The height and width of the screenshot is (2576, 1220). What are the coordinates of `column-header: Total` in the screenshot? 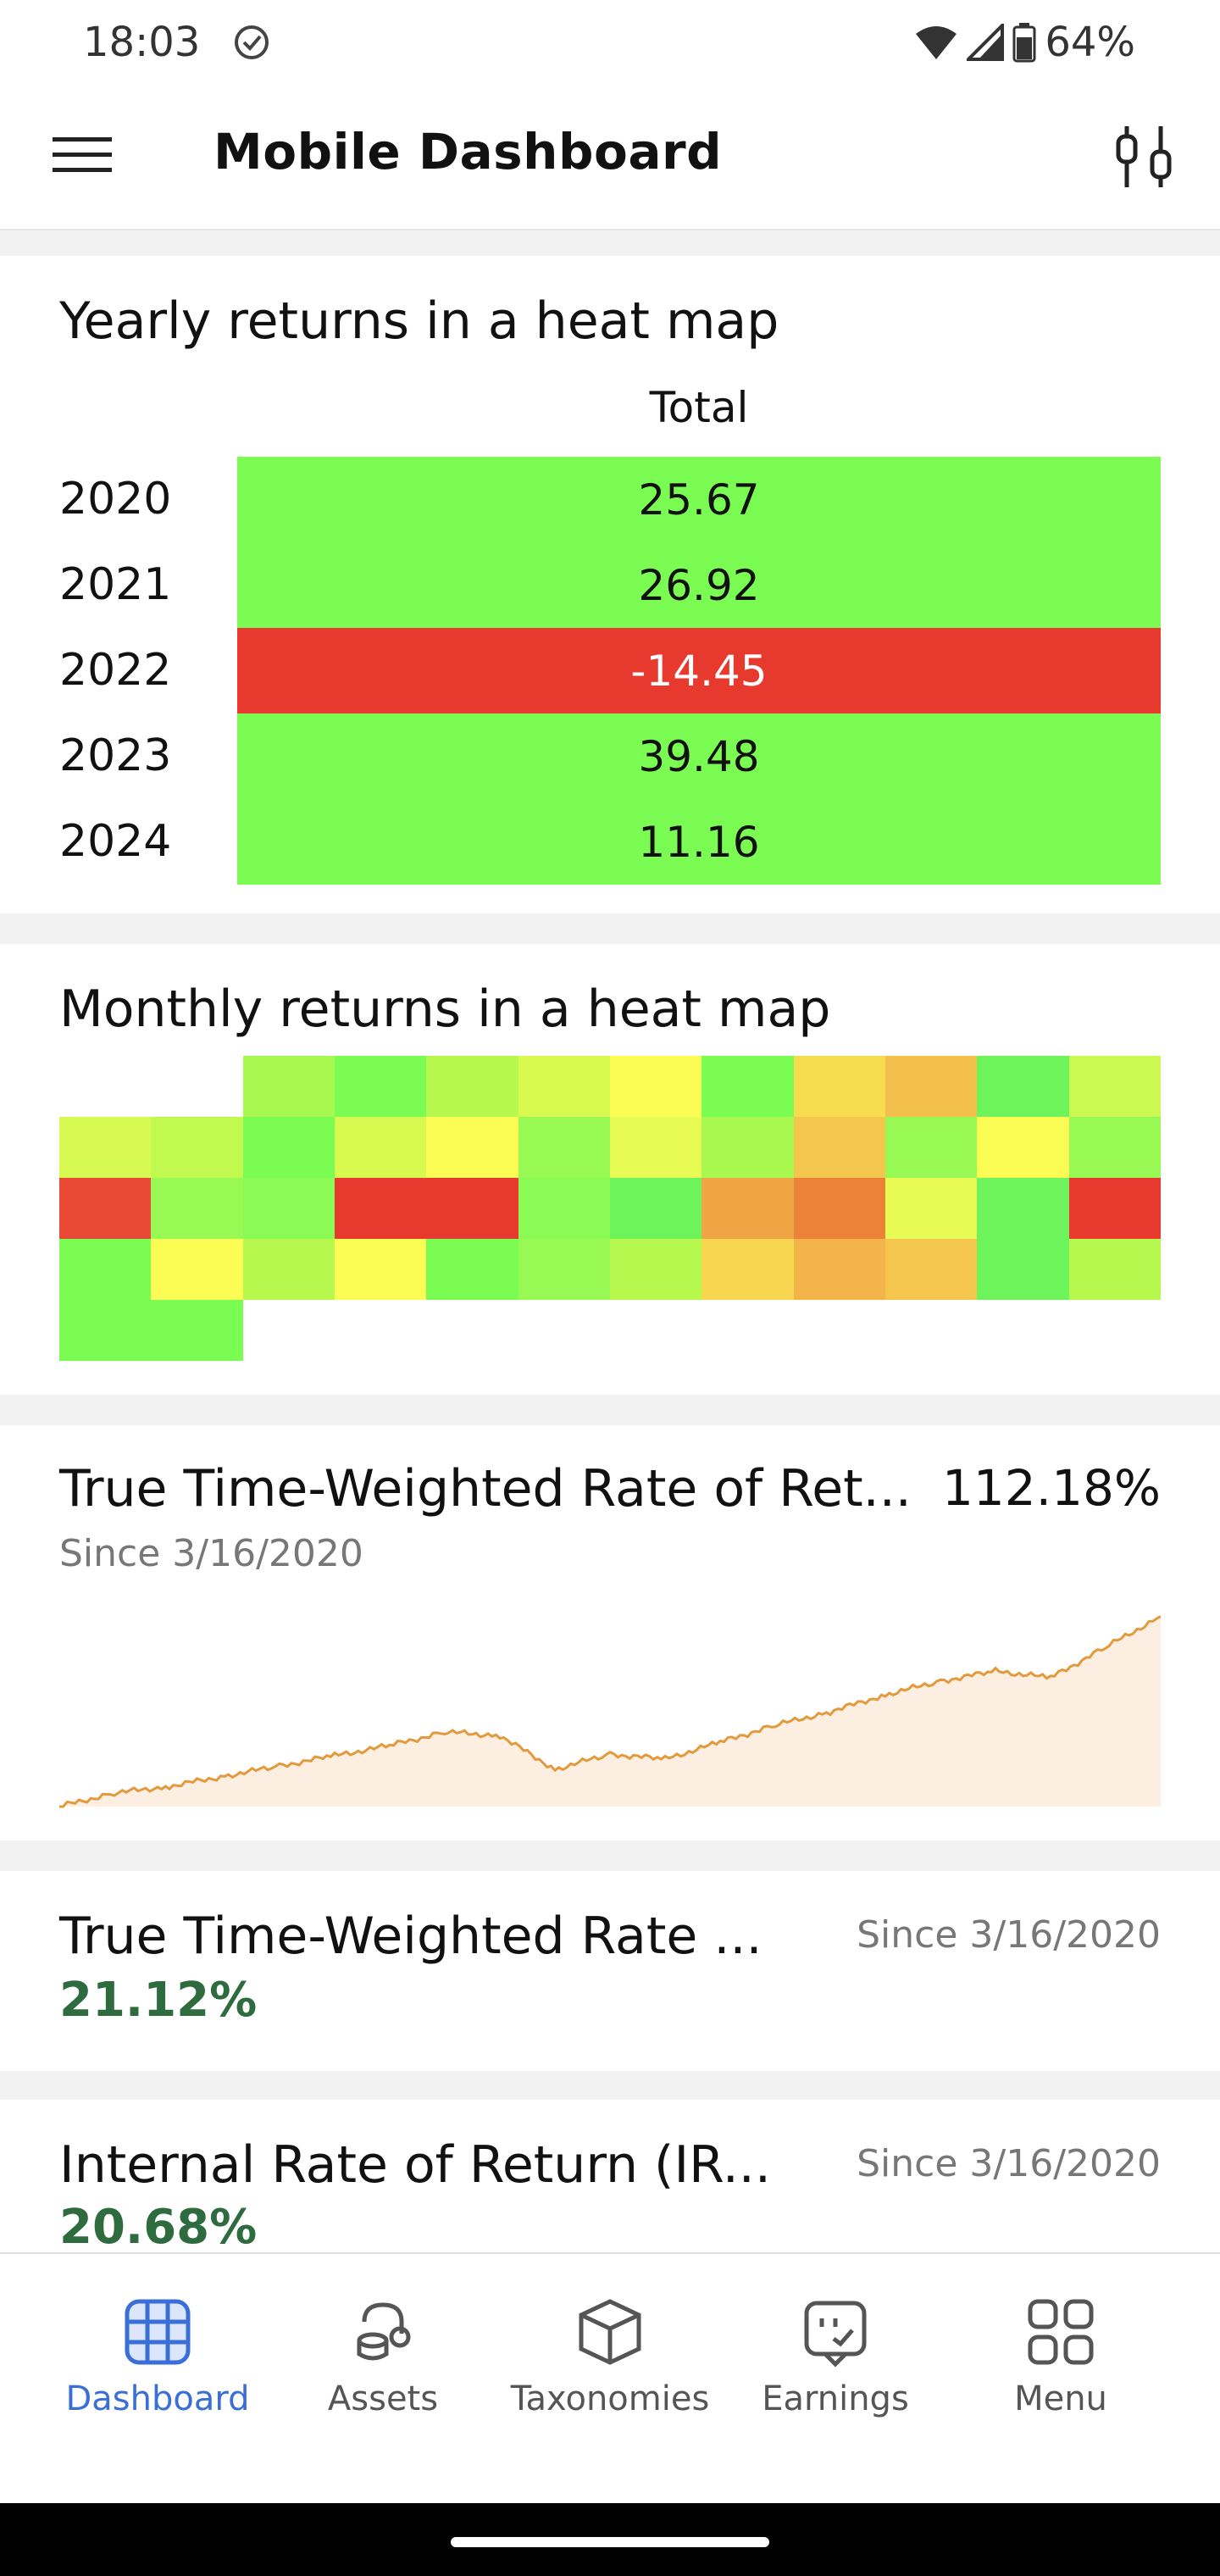 It's located at (699, 407).